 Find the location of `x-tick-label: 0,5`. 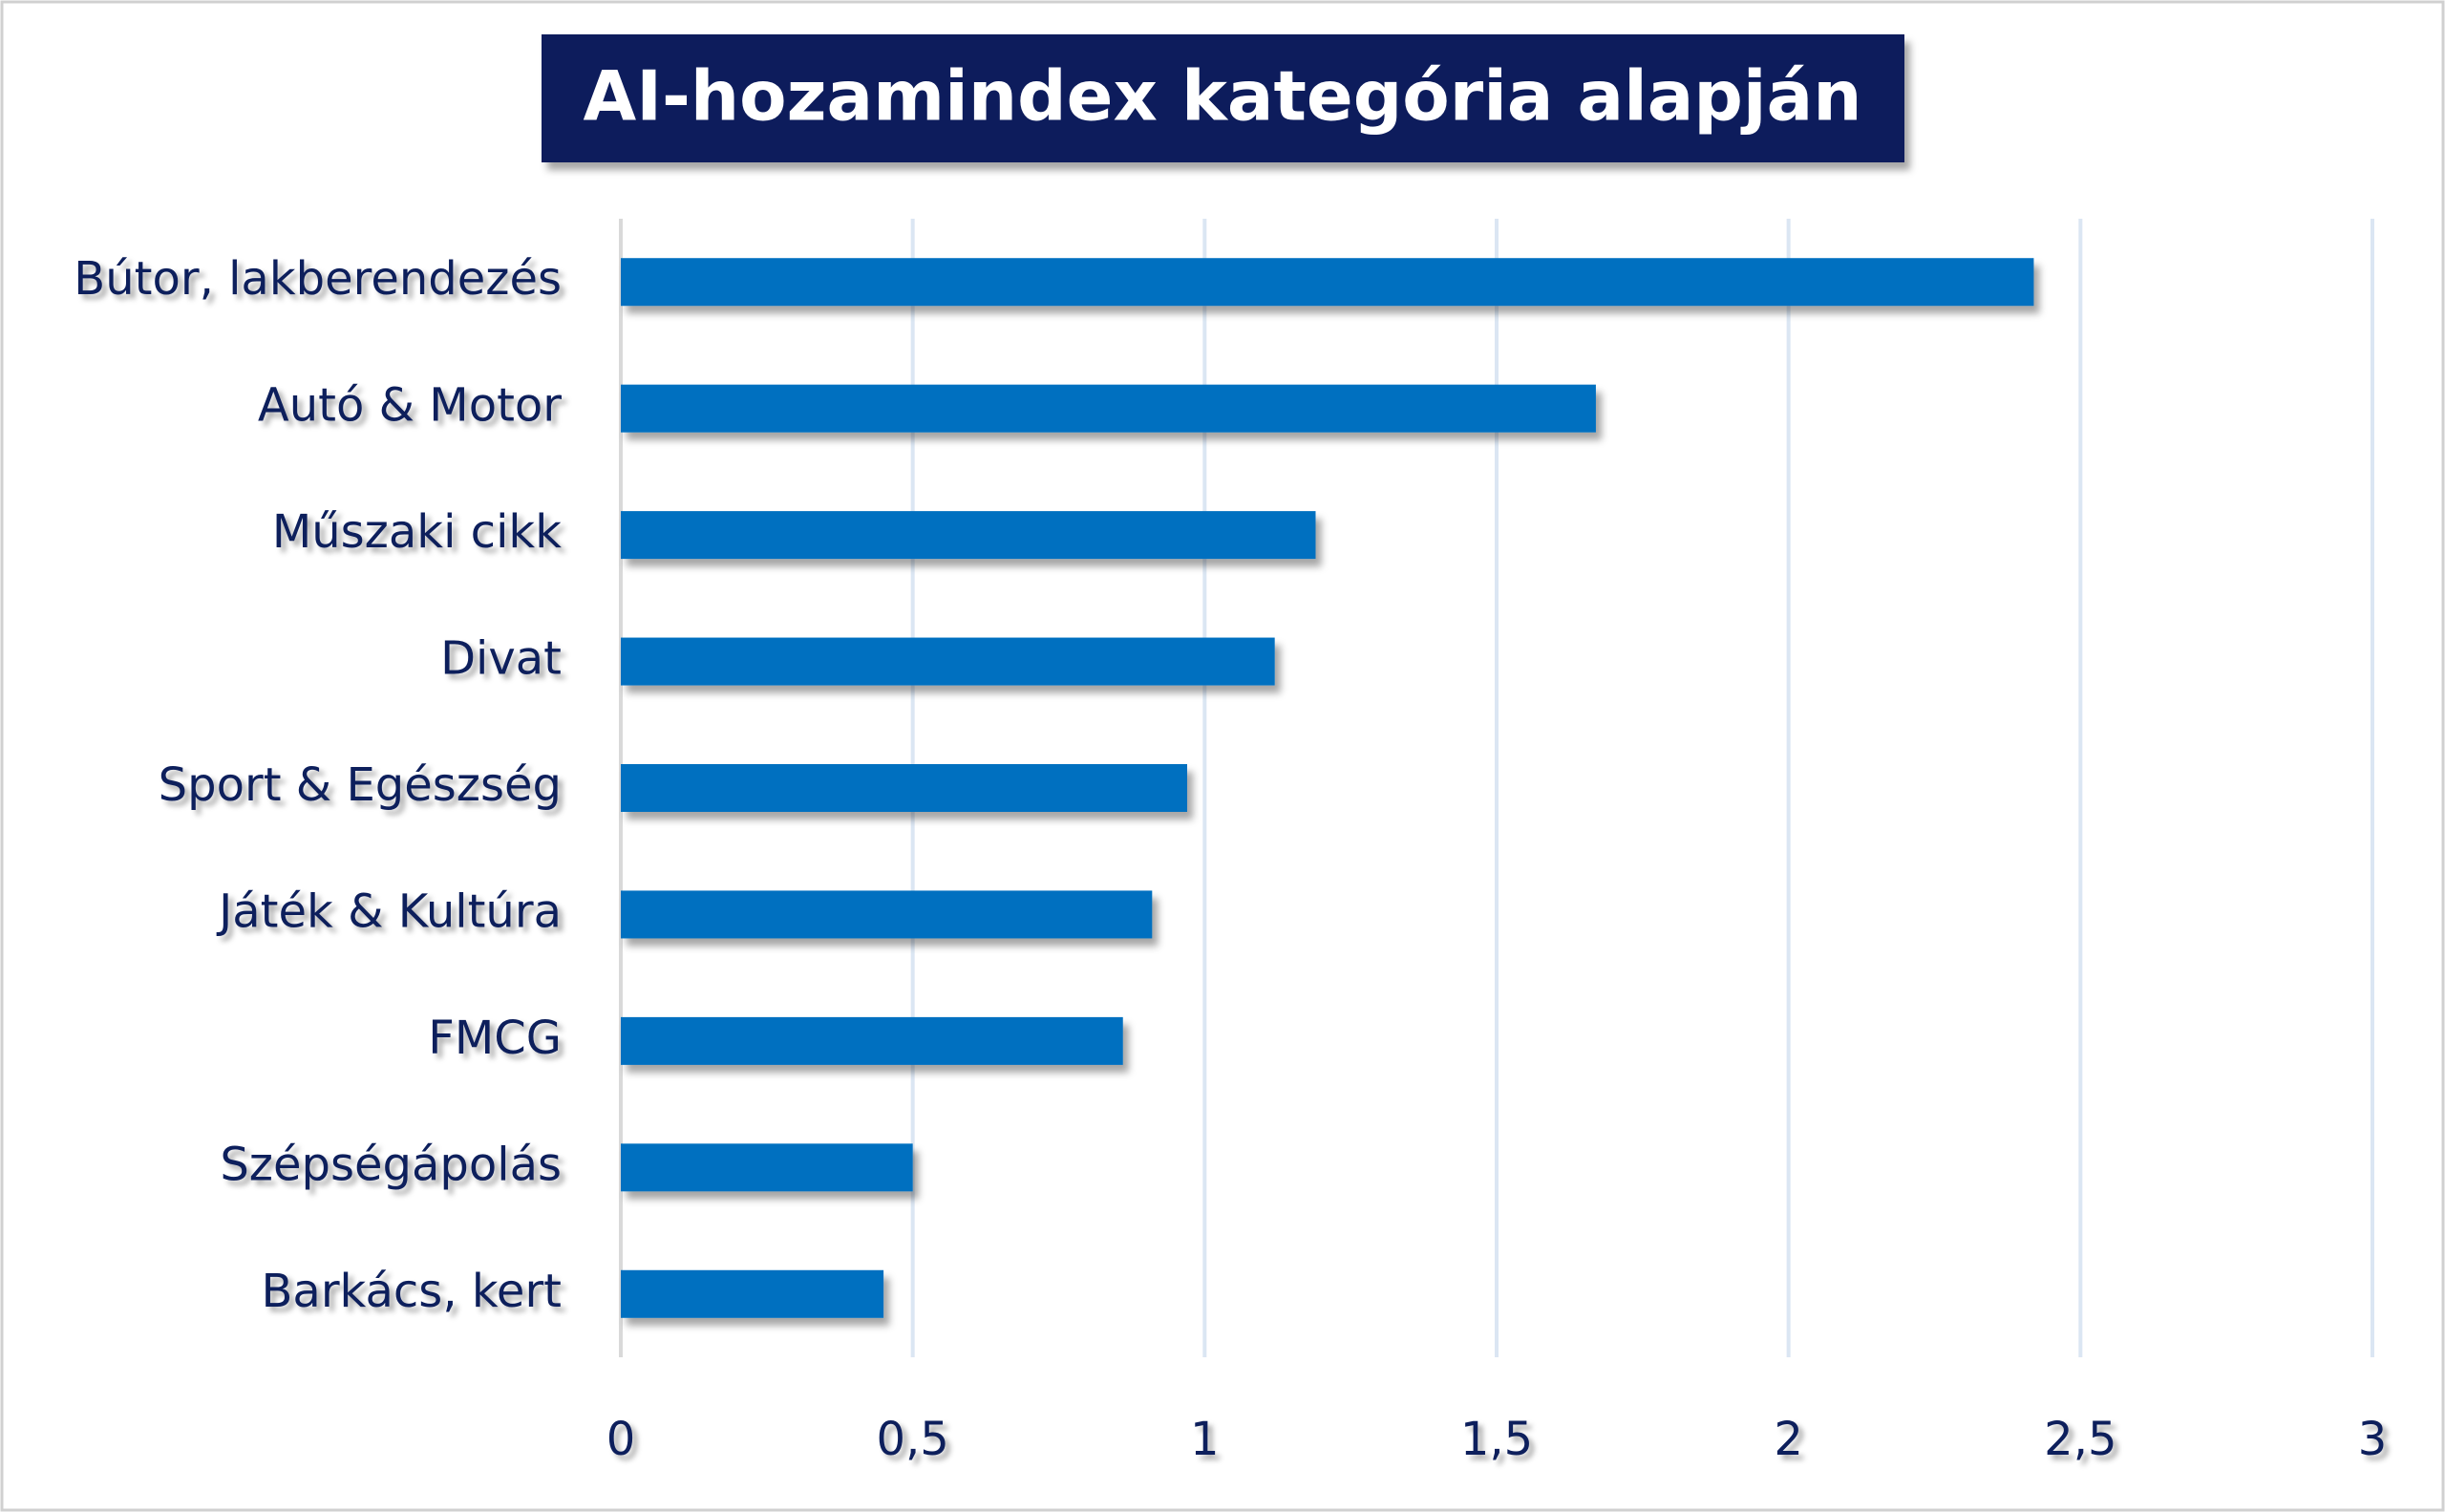

x-tick-label: 0,5 is located at coordinates (912, 1439).